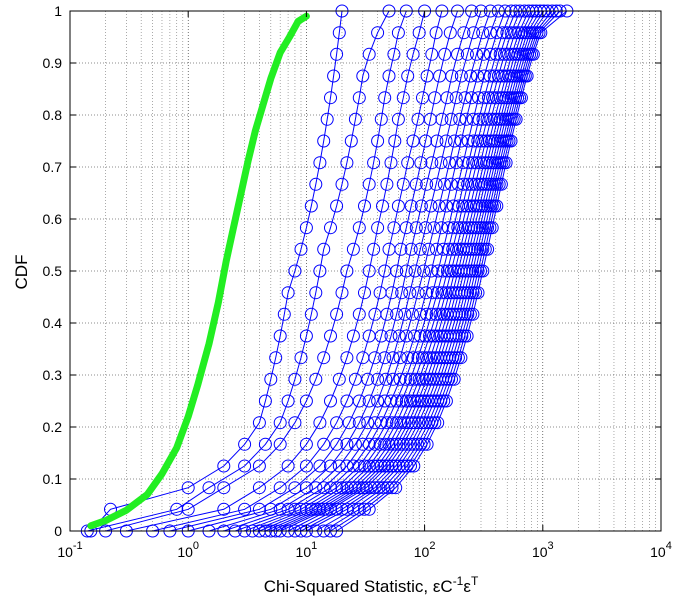 This screenshot has width=681, height=601. I want to click on x-tick-label: 10⁻¹, so click(69, 550).